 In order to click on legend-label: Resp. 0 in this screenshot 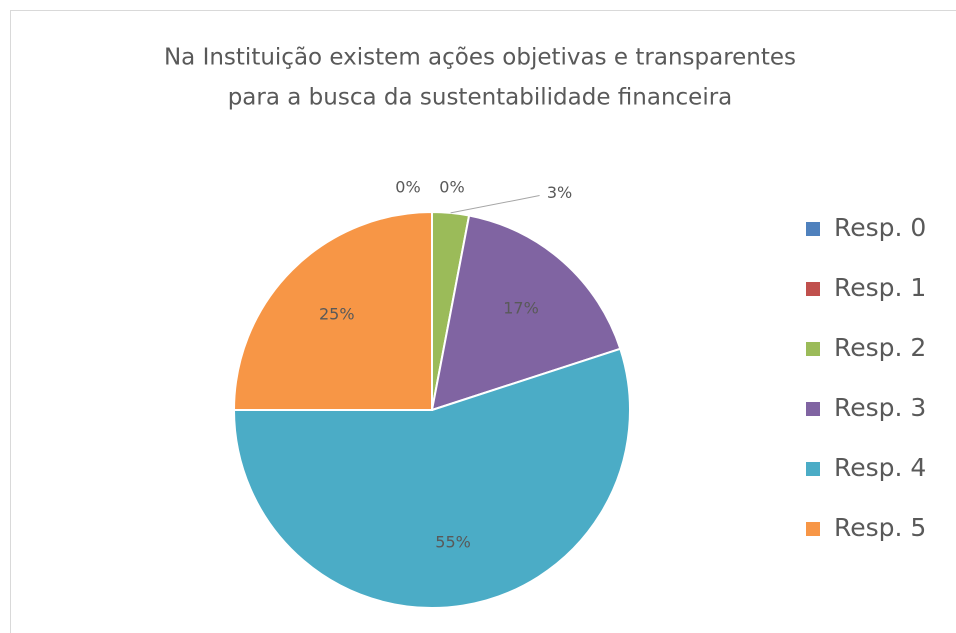, I will do `click(880, 227)`.